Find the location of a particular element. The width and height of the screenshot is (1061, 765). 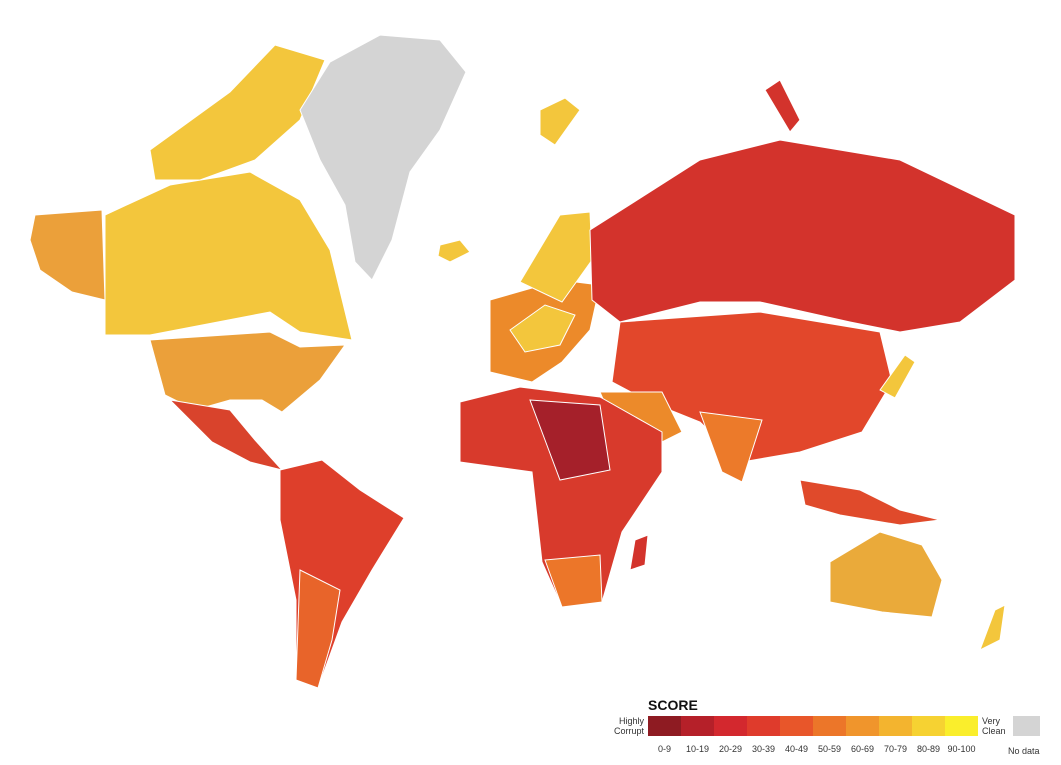

legend-no-data-label: No data is located at coordinates (1024, 751).